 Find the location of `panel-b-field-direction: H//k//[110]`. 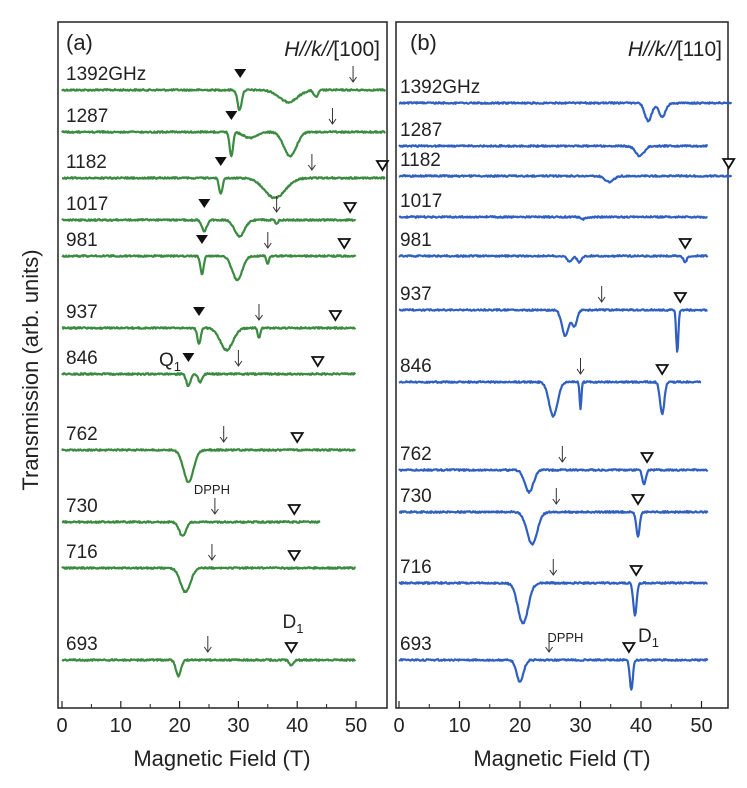

panel-b-field-direction: H//k//[110] is located at coordinates (675, 49).